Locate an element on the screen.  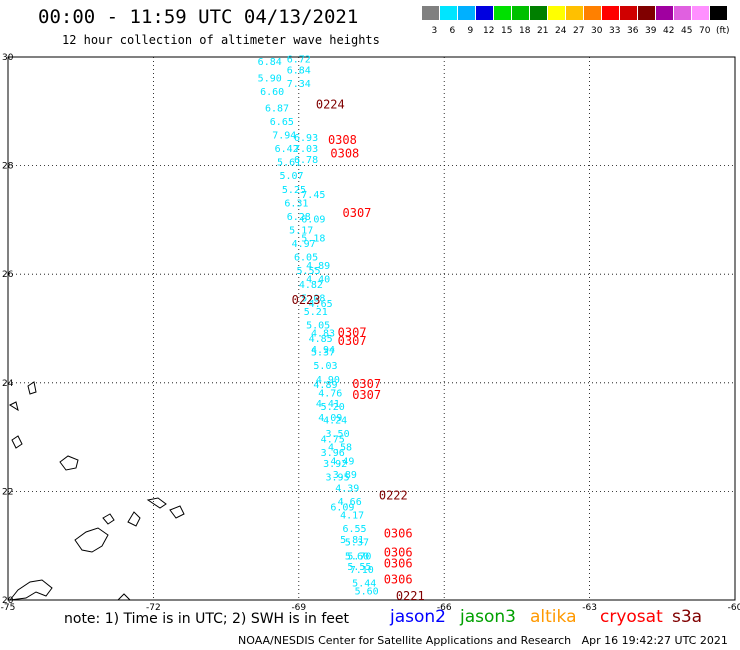
wave-height-value: 3.96 is located at coordinates (333, 453).